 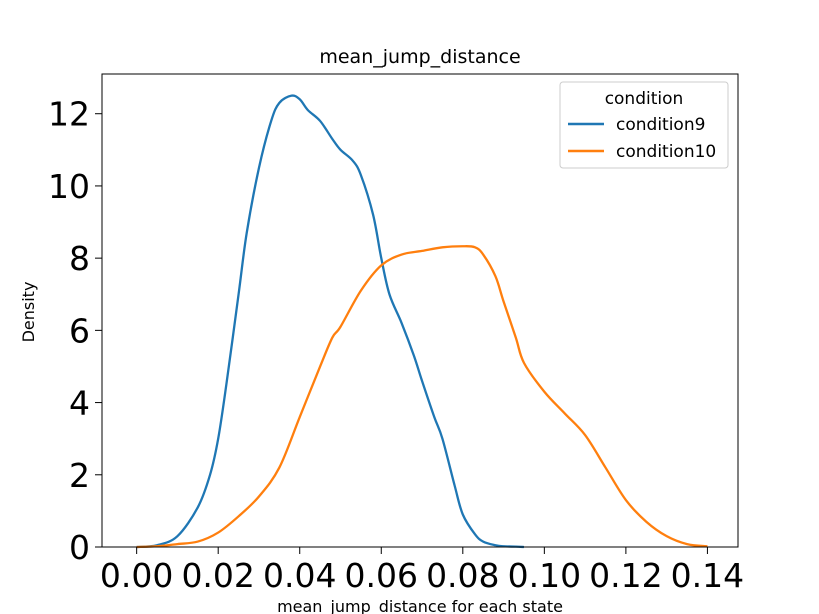 What do you see at coordinates (625, 575) in the screenshot?
I see `x-tick-label: 0.12` at bounding box center [625, 575].